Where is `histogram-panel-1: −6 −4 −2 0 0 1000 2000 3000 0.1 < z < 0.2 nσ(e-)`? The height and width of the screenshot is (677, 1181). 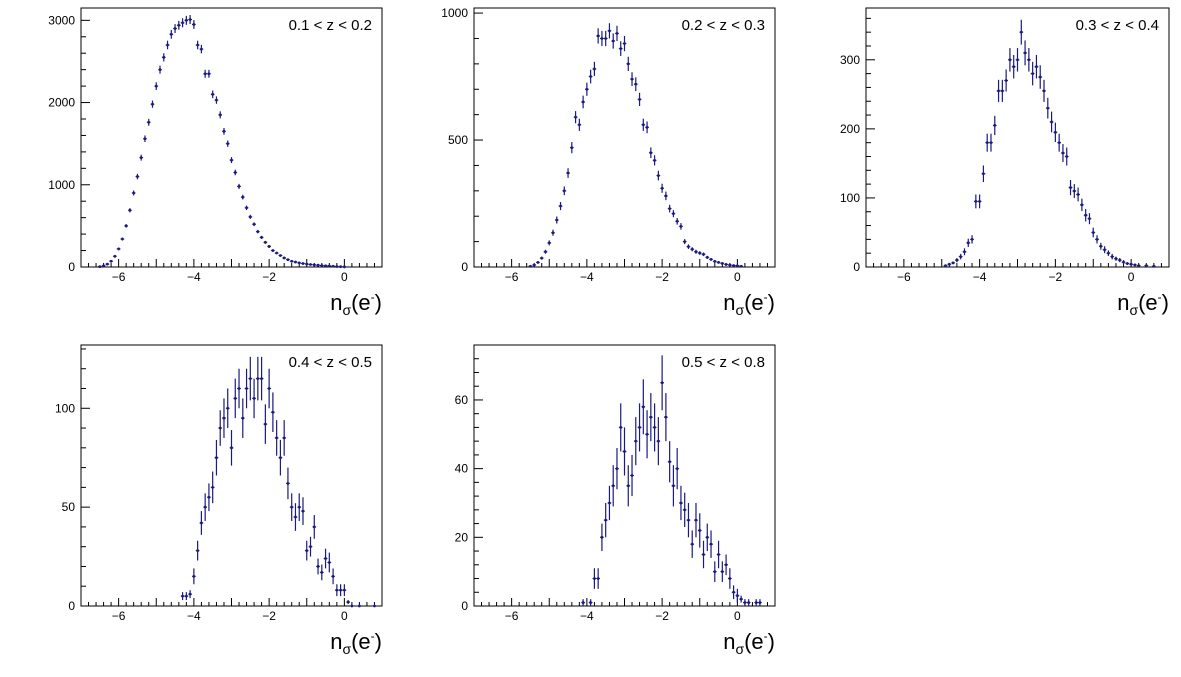
histogram-panel-1: −6 −4 −2 0 0 1000 2000 3000 0.1 < z < 0.2 nσ(e-) is located at coordinates (215, 162).